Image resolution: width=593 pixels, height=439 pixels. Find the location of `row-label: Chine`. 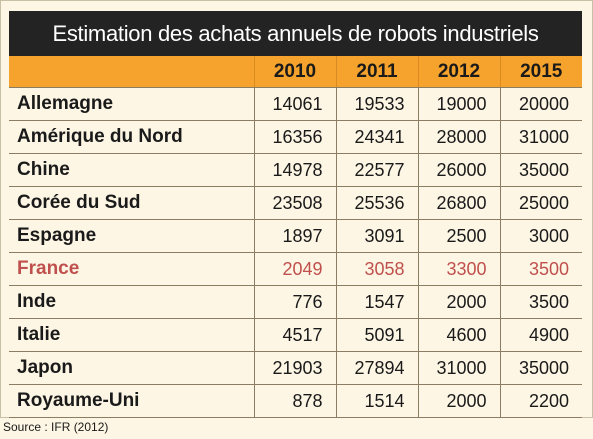

row-label: Chine is located at coordinates (131, 170).